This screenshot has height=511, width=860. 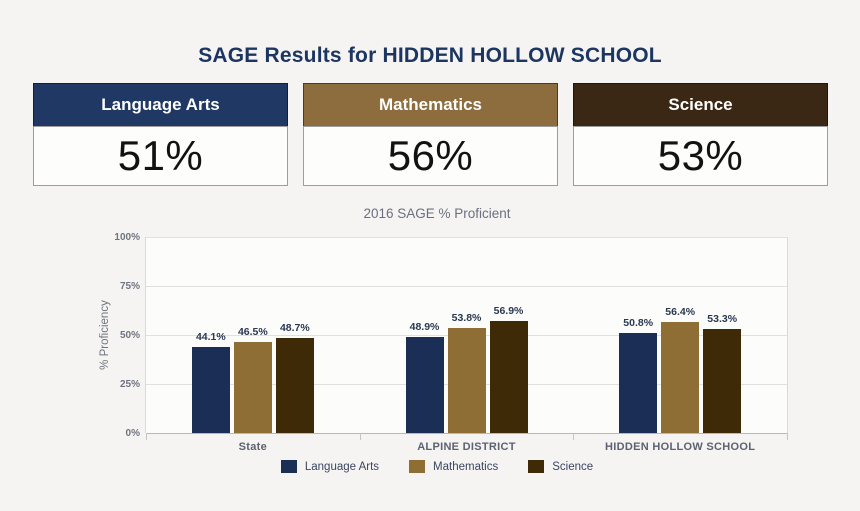 What do you see at coordinates (430, 105) in the screenshot?
I see `score-card-header: Mathematics` at bounding box center [430, 105].